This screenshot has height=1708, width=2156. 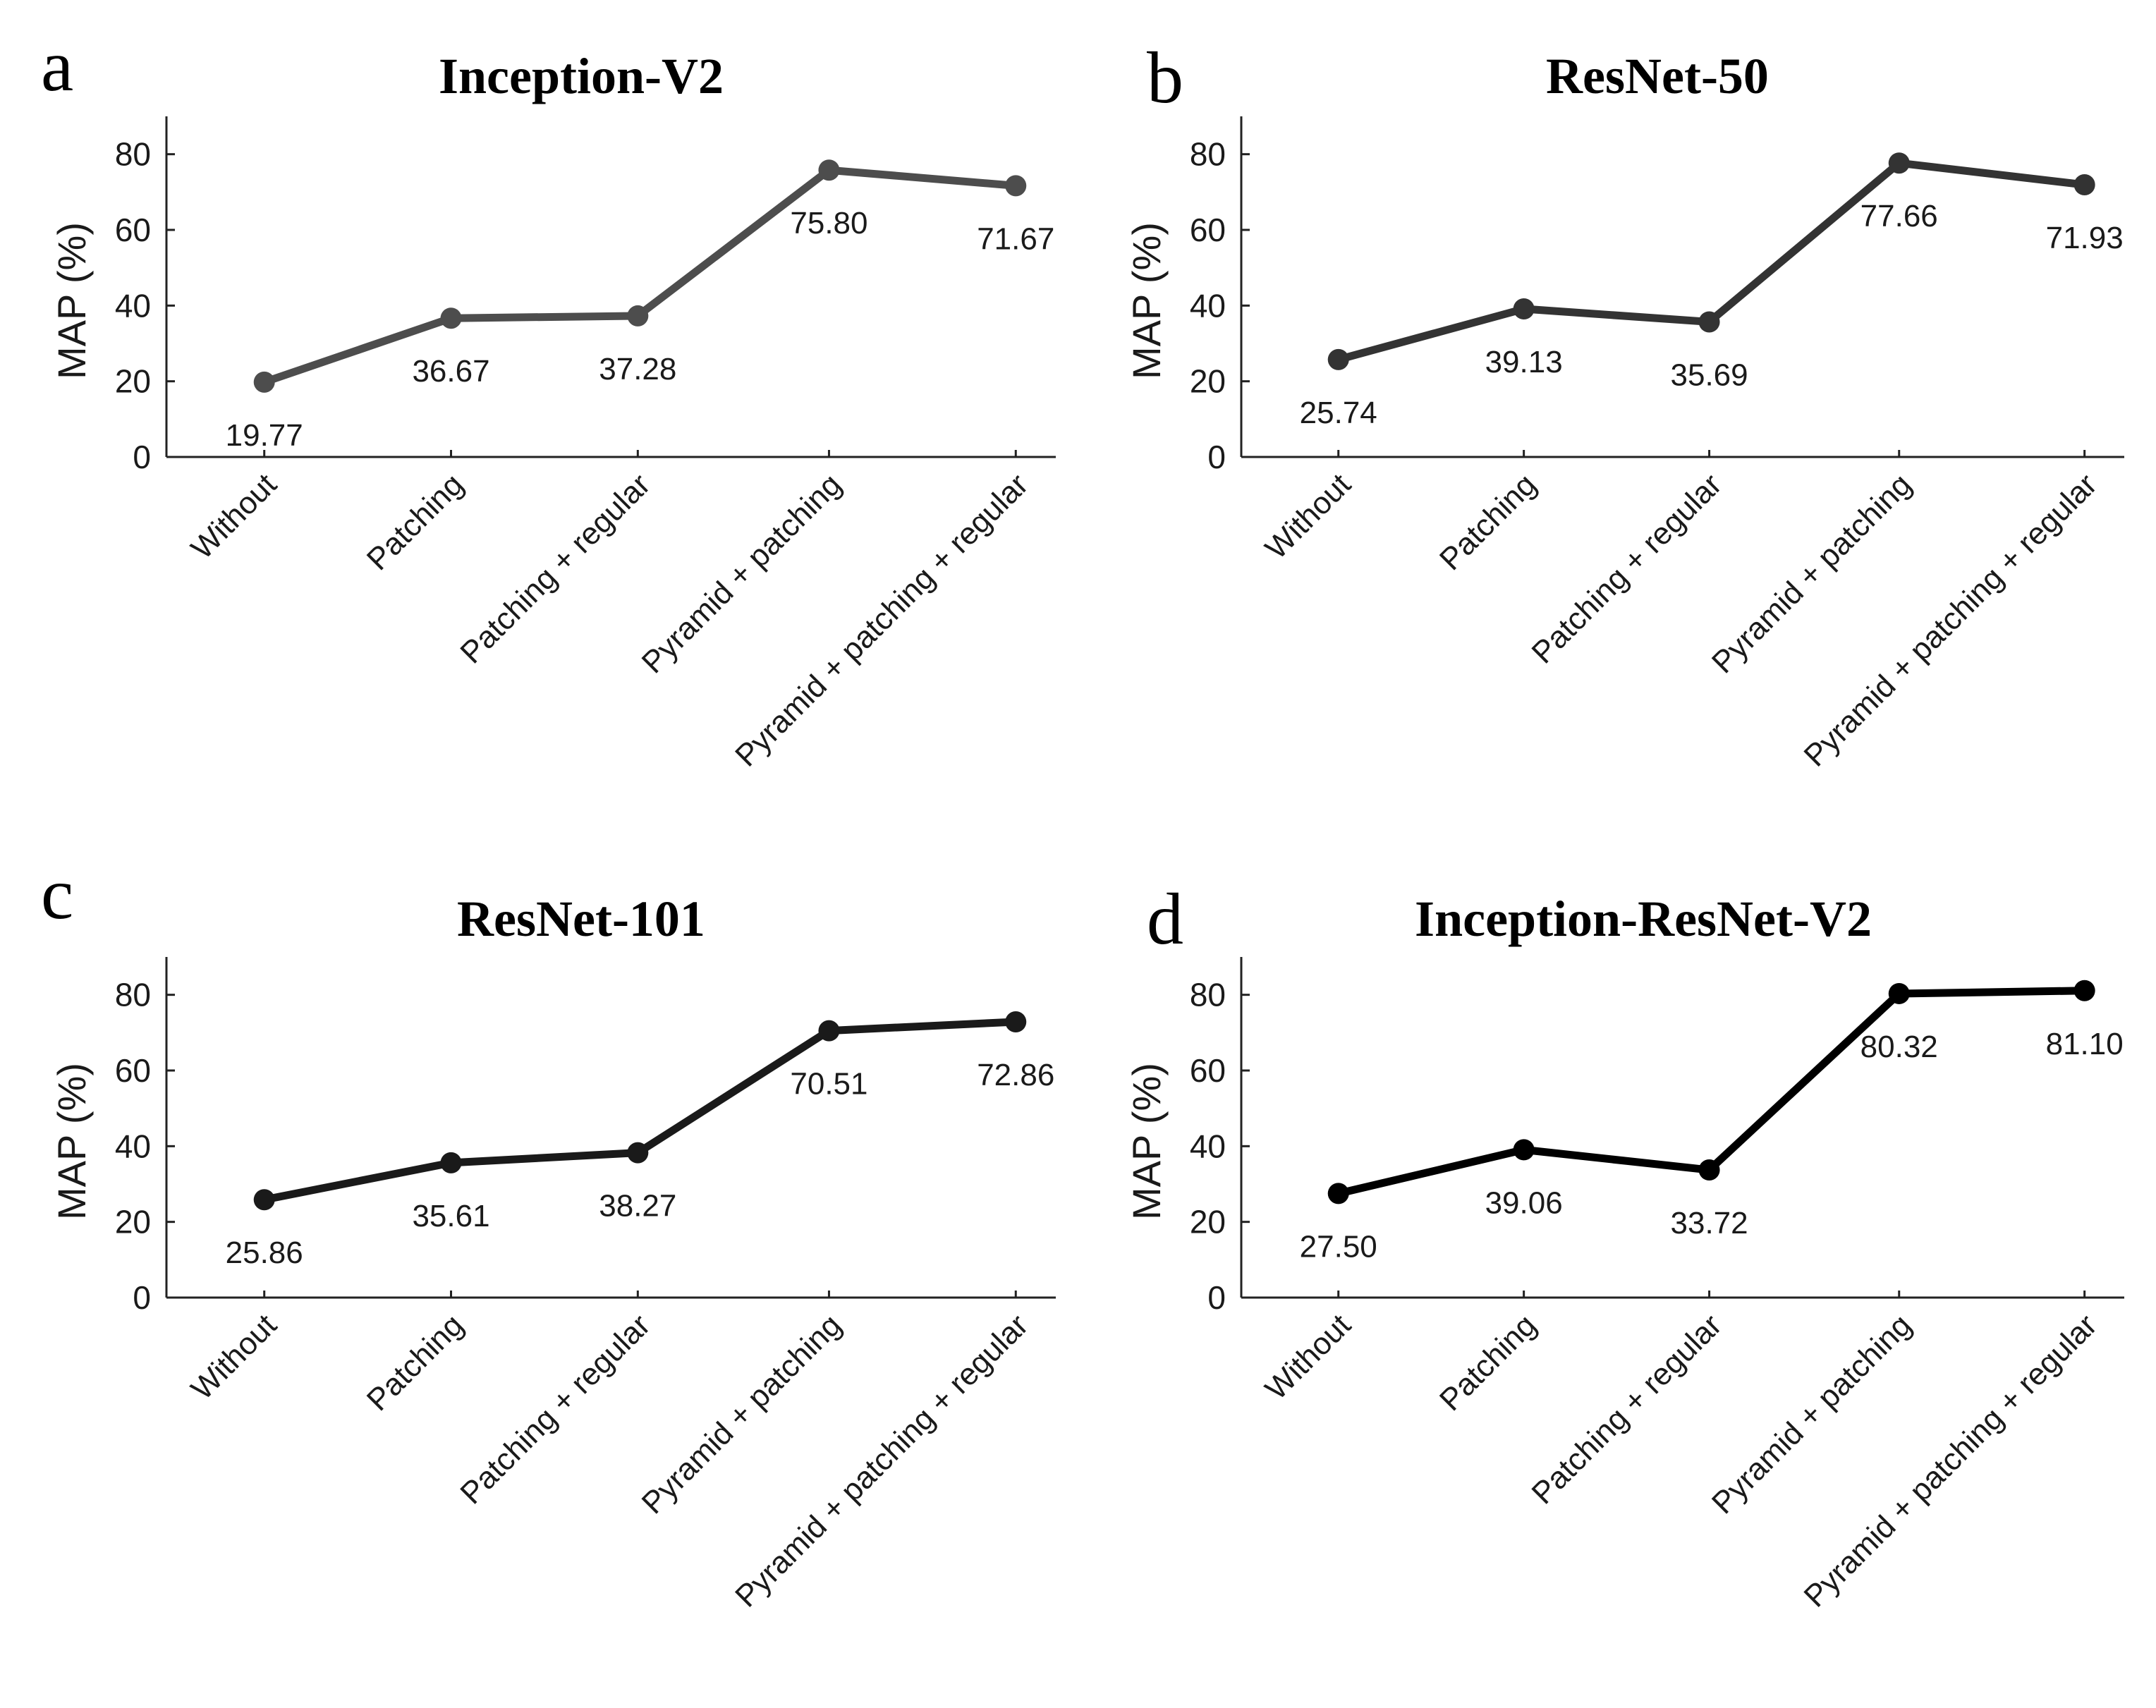 What do you see at coordinates (2085, 238) in the screenshot?
I see `data-label: 71.93` at bounding box center [2085, 238].